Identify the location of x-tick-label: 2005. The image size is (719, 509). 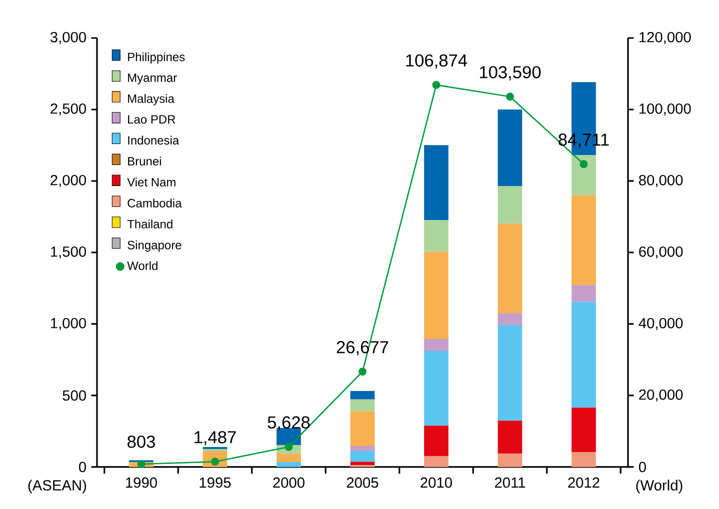
(362, 482).